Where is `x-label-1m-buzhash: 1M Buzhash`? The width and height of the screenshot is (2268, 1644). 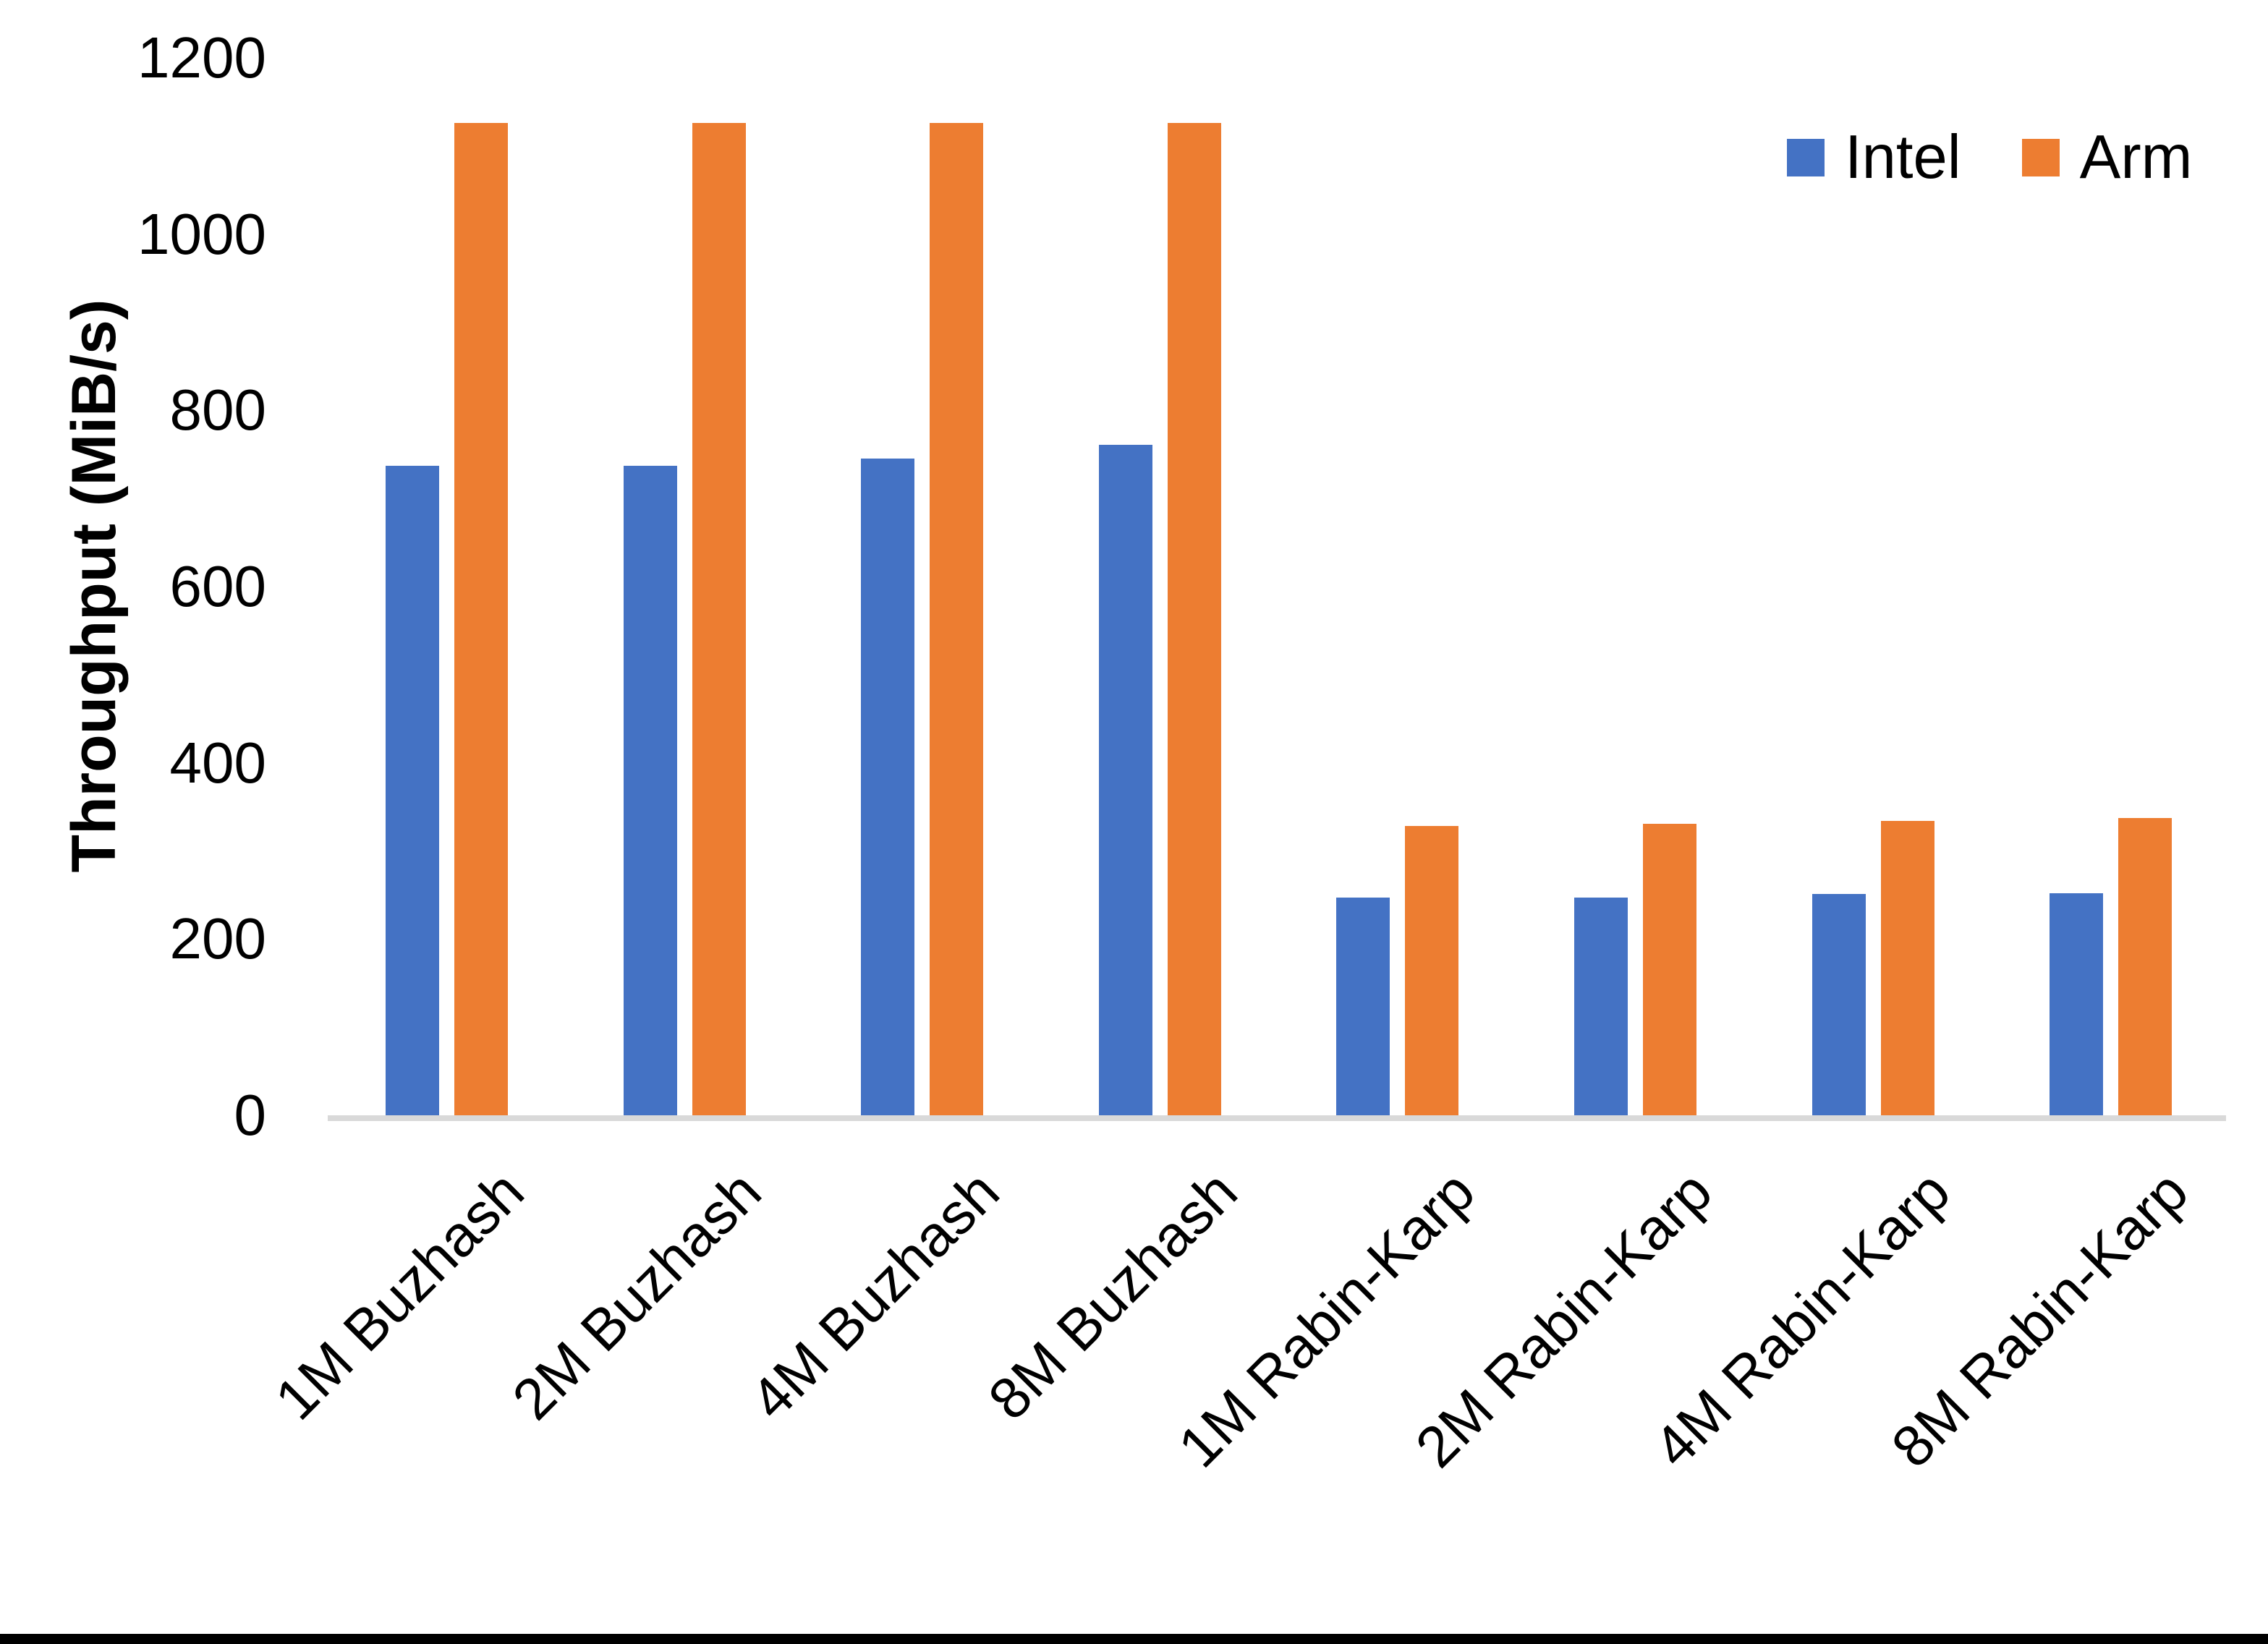
x-label-1m-buzhash: 1M Buzhash is located at coordinates (399, 1295).